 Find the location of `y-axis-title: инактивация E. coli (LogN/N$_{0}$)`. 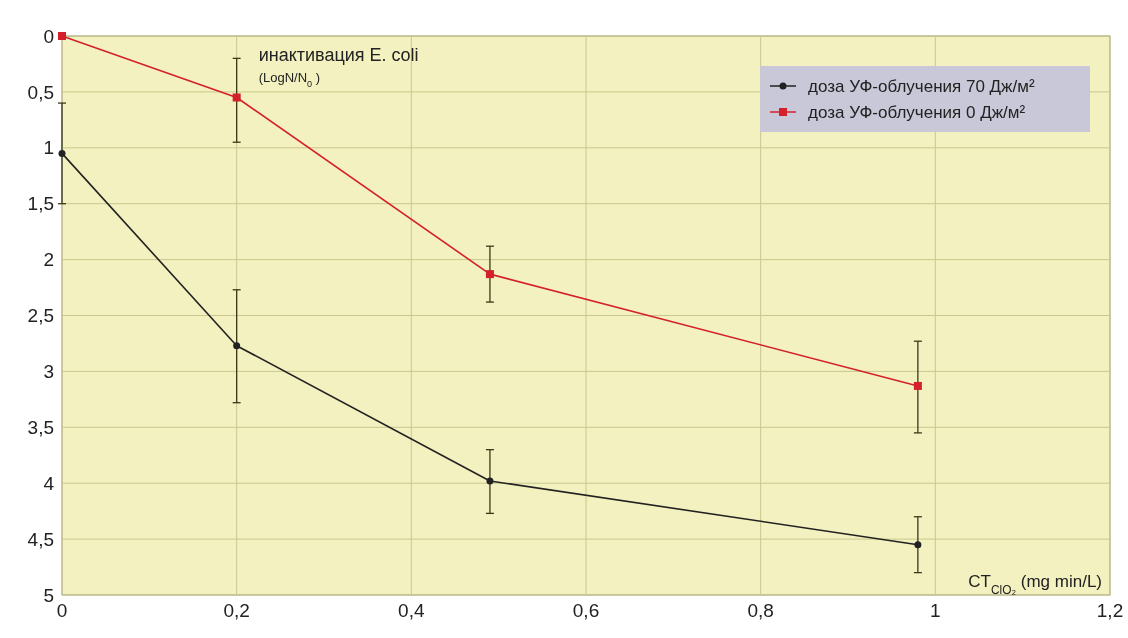

y-axis-title: инактивация E. coli (LogN/N$_{0}$) is located at coordinates (338, 67).